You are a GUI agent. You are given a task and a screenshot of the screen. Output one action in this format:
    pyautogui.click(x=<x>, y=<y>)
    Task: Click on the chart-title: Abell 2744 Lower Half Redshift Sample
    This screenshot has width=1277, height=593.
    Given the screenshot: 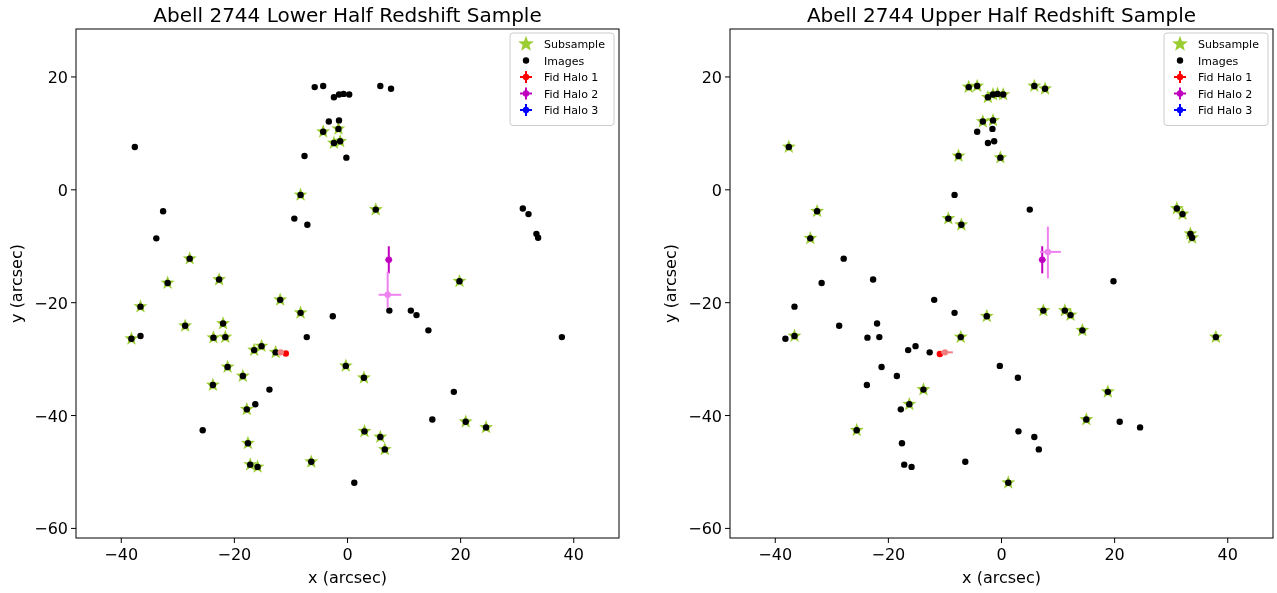 What is the action you would take?
    pyautogui.click(x=347, y=15)
    